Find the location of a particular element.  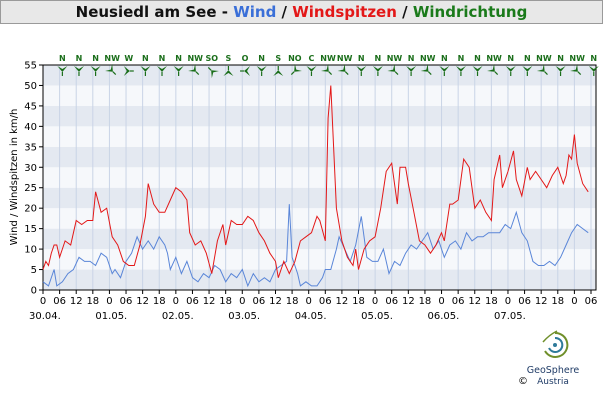

title-sep-3: / is located at coordinates (404, 12).